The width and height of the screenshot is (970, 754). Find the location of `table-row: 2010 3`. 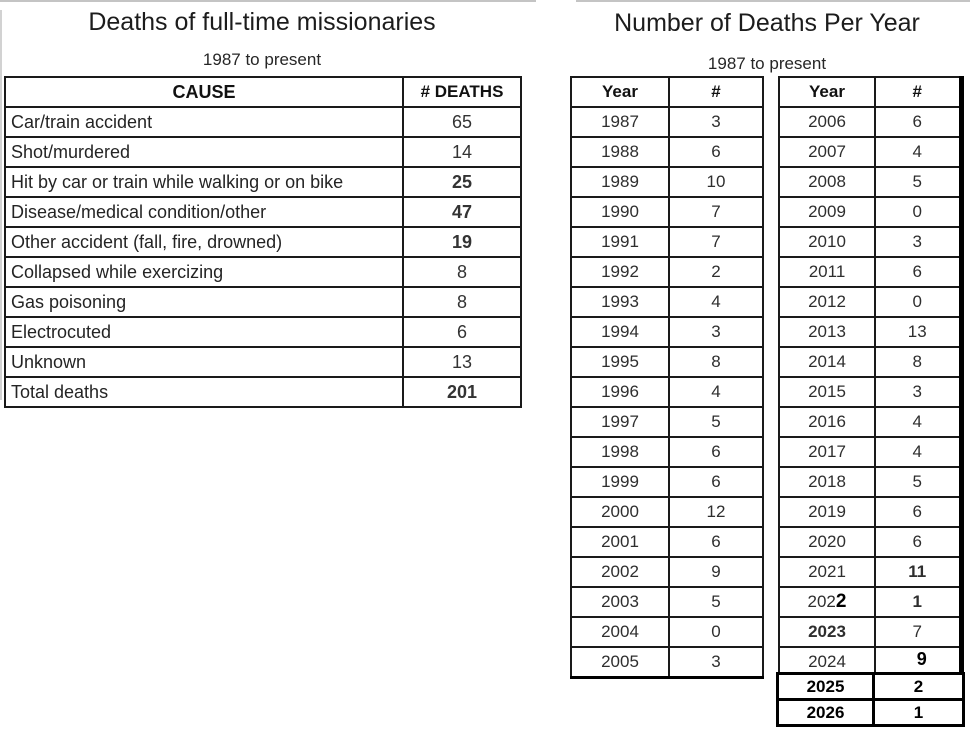

table-row: 2010 3 is located at coordinates (870, 242).